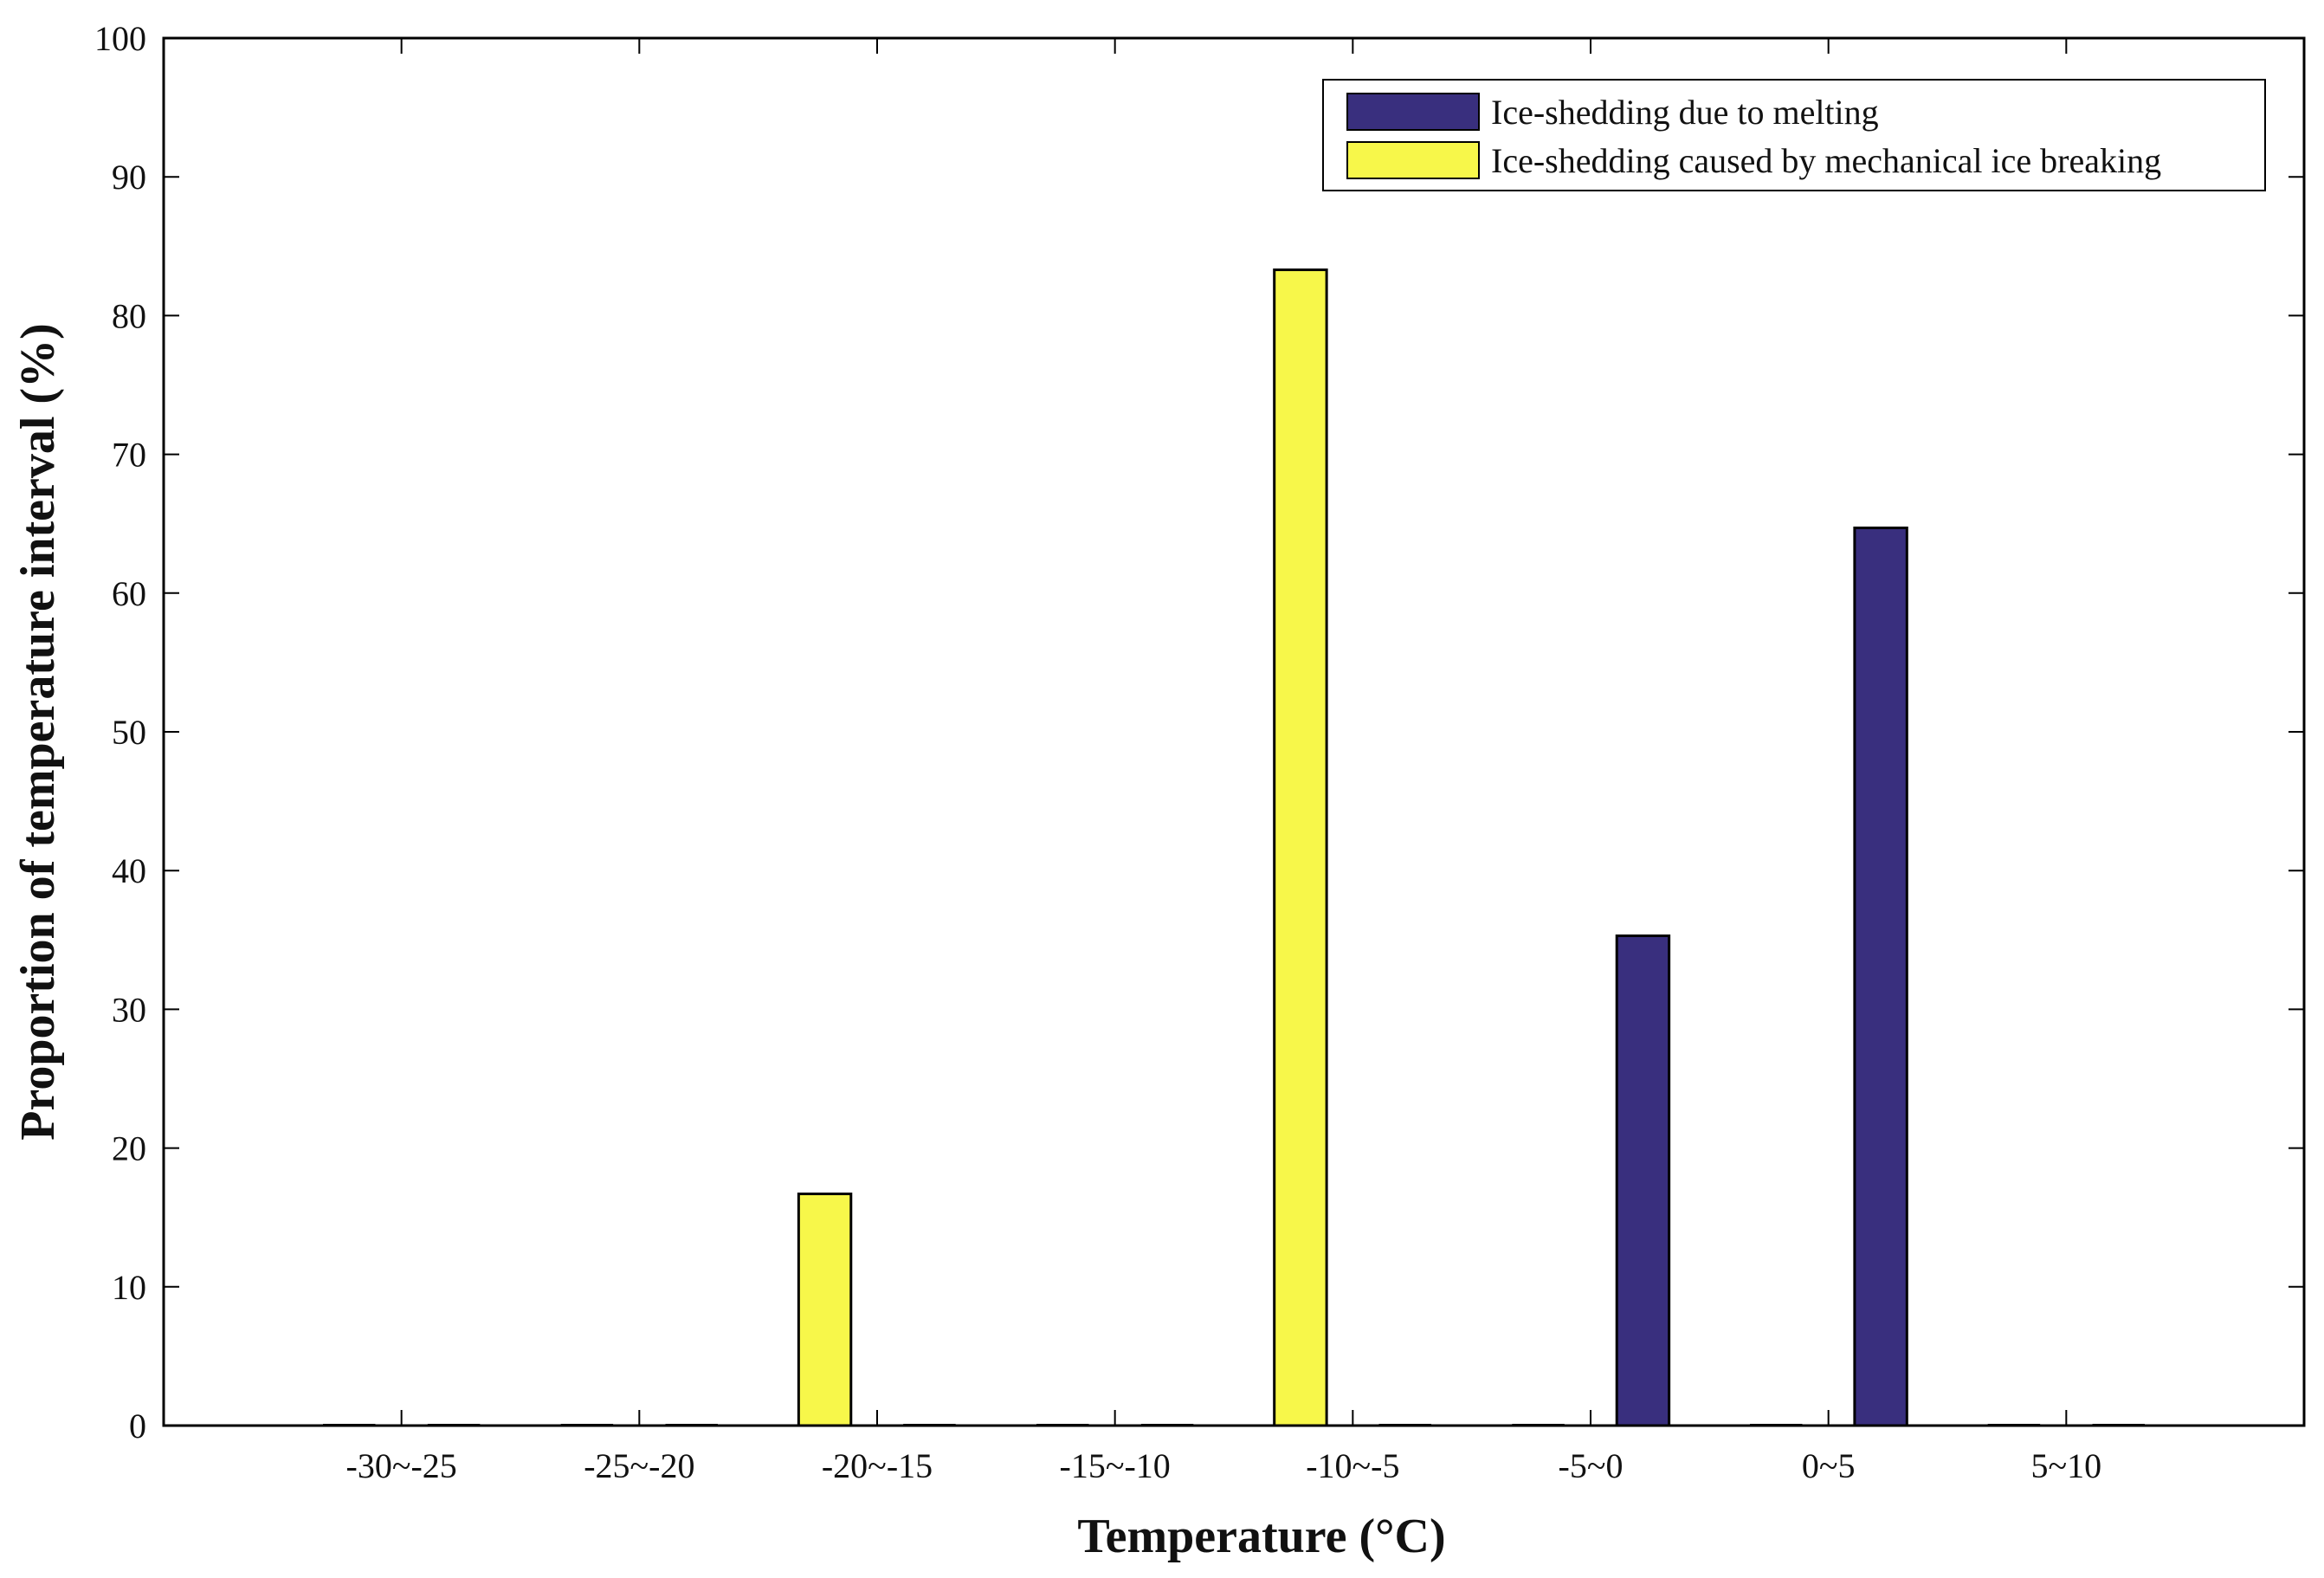 This screenshot has width=2324, height=1578. I want to click on bar-mechanical--10~-5, so click(1300, 848).